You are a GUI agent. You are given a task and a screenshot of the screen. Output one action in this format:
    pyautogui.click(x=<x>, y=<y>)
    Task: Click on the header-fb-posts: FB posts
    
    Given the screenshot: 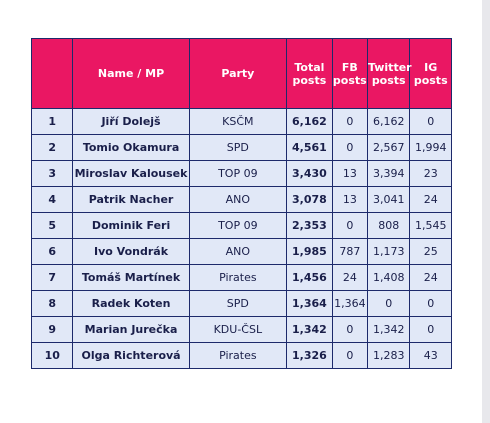 What is the action you would take?
    pyautogui.click(x=349, y=73)
    